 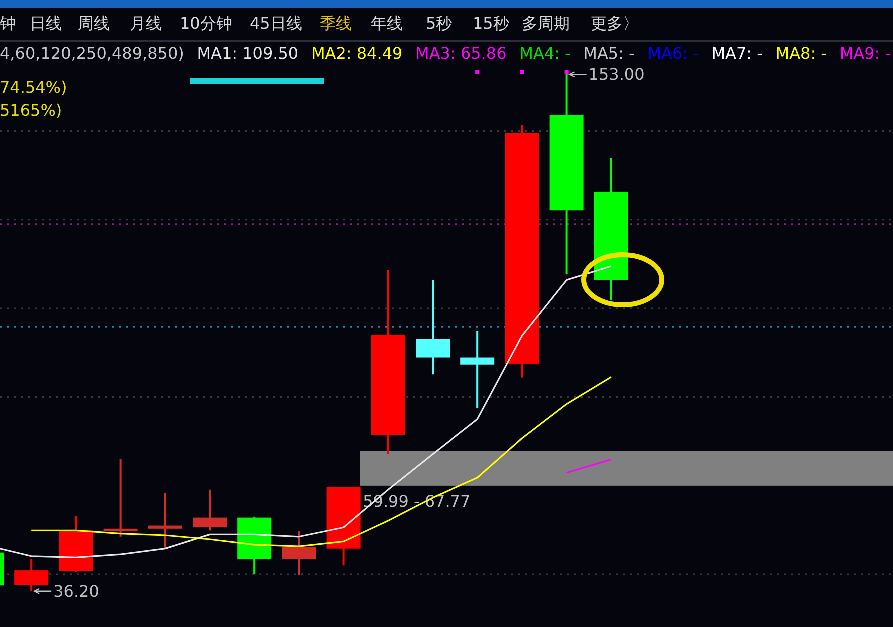 What do you see at coordinates (545, 53) in the screenshot?
I see `legend-label: MA4: -` at bounding box center [545, 53].